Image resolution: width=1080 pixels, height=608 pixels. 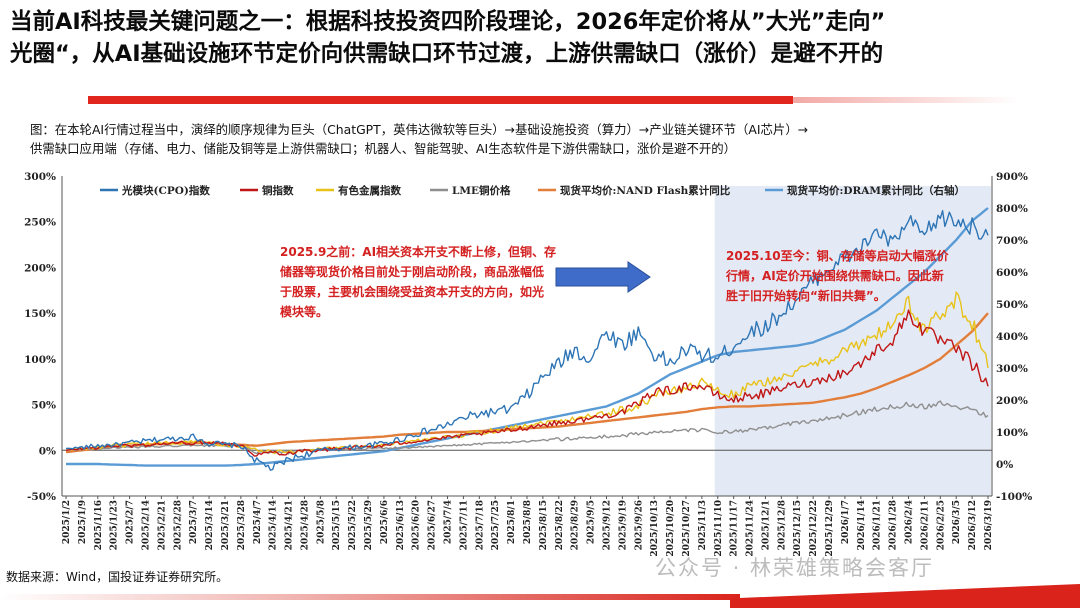 I want to click on x-tick-label: 2026/1/28, so click(x=894, y=525).